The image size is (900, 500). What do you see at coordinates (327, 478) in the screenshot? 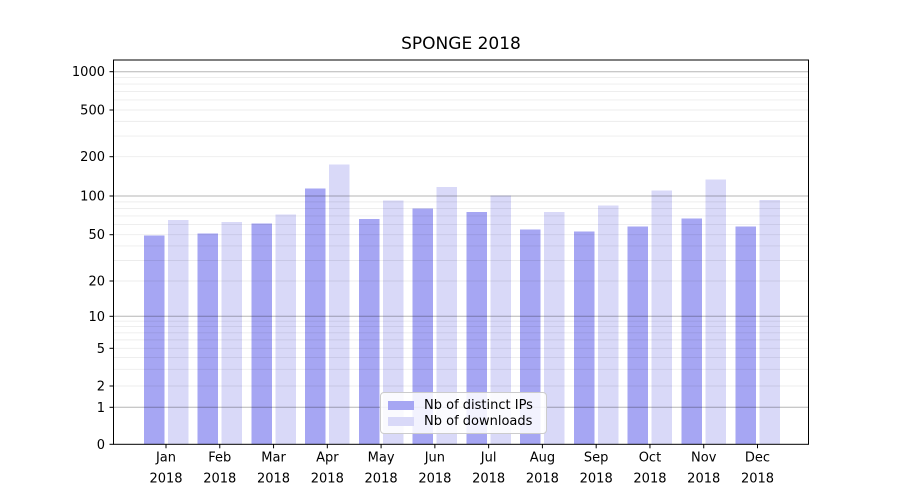
I see `x-tick-label-year-apr: 2018` at bounding box center [327, 478].